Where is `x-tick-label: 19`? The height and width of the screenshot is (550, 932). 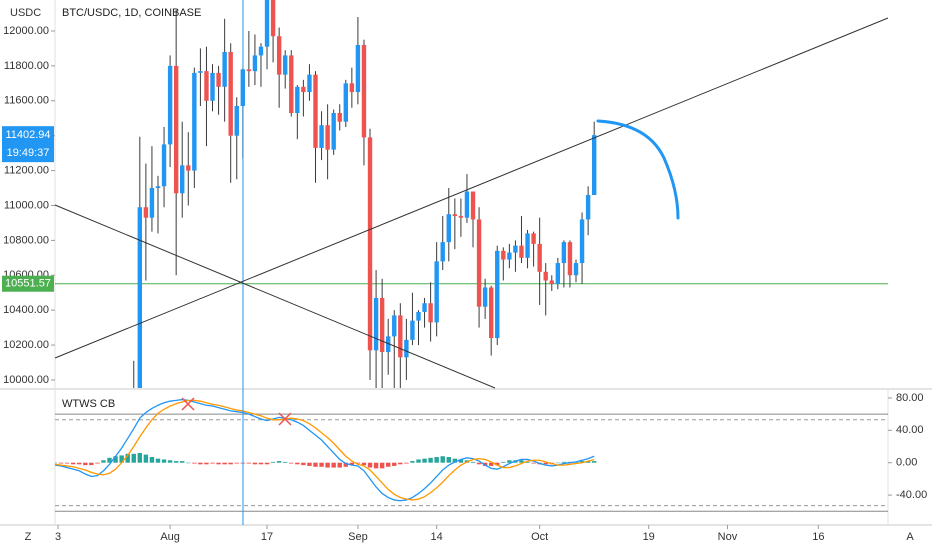 x-tick-label: 19 is located at coordinates (649, 537).